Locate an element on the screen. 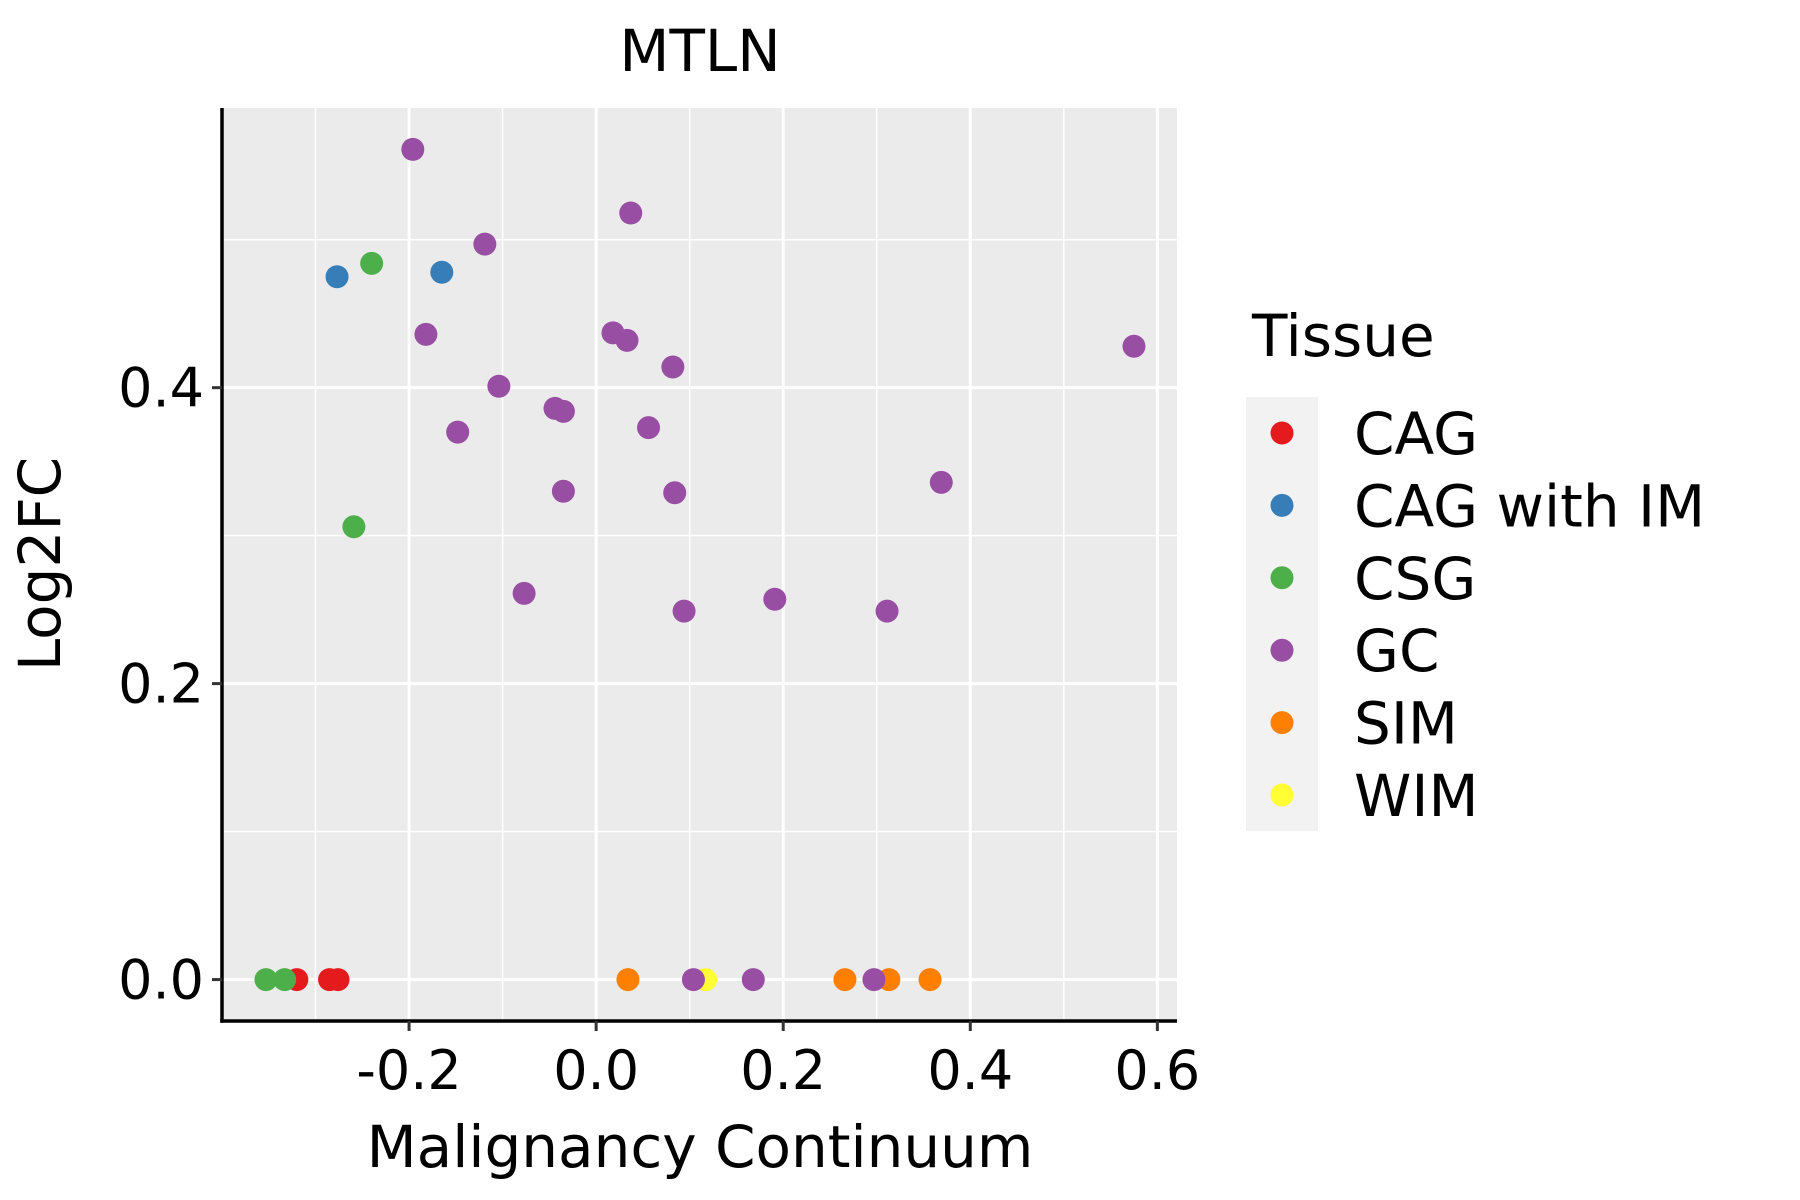 This screenshot has width=1800, height=1200. legend-item: CAG with IM is located at coordinates (1487, 506).